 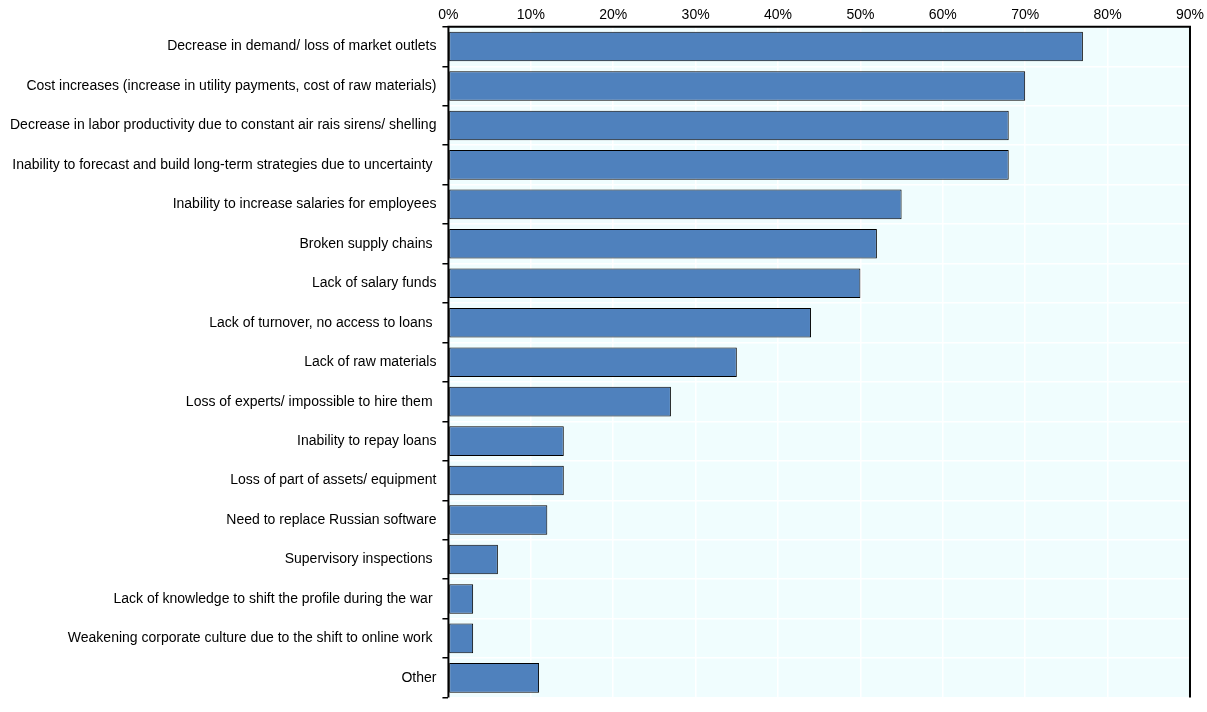 What do you see at coordinates (1107, 14) in the screenshot?
I see `x-tick-label: 80%` at bounding box center [1107, 14].